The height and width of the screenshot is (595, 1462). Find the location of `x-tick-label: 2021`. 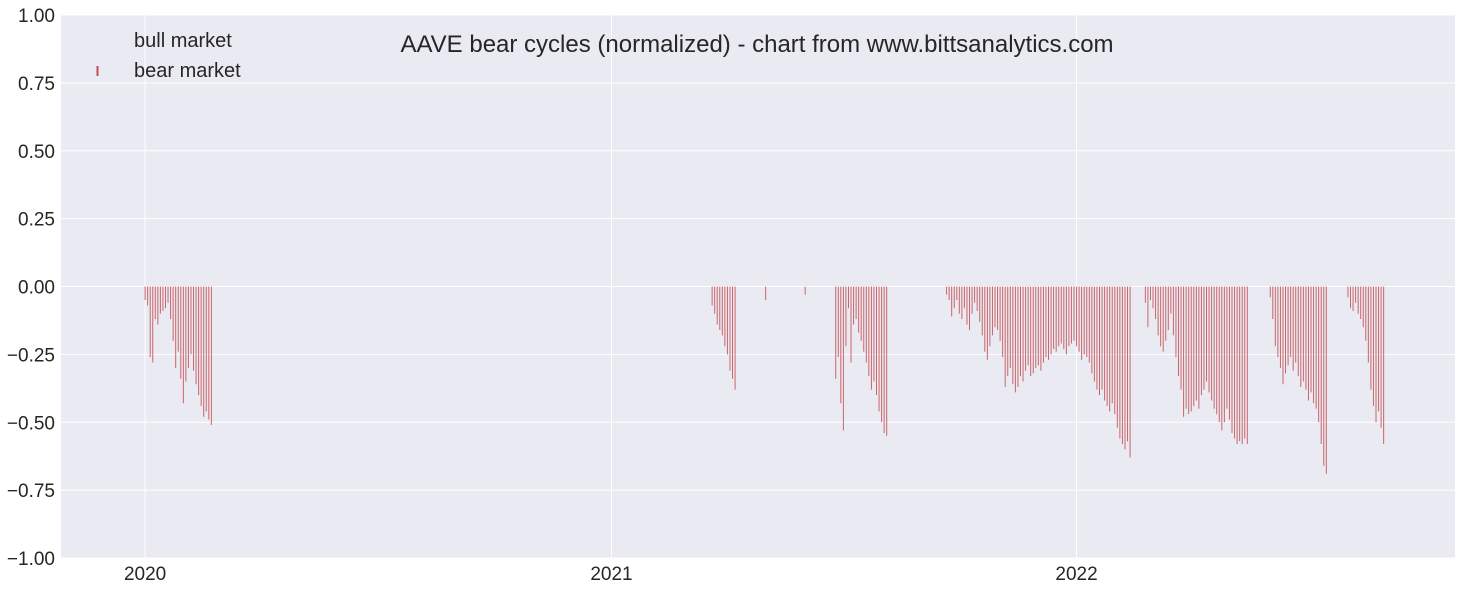

x-tick-label: 2021 is located at coordinates (611, 574).